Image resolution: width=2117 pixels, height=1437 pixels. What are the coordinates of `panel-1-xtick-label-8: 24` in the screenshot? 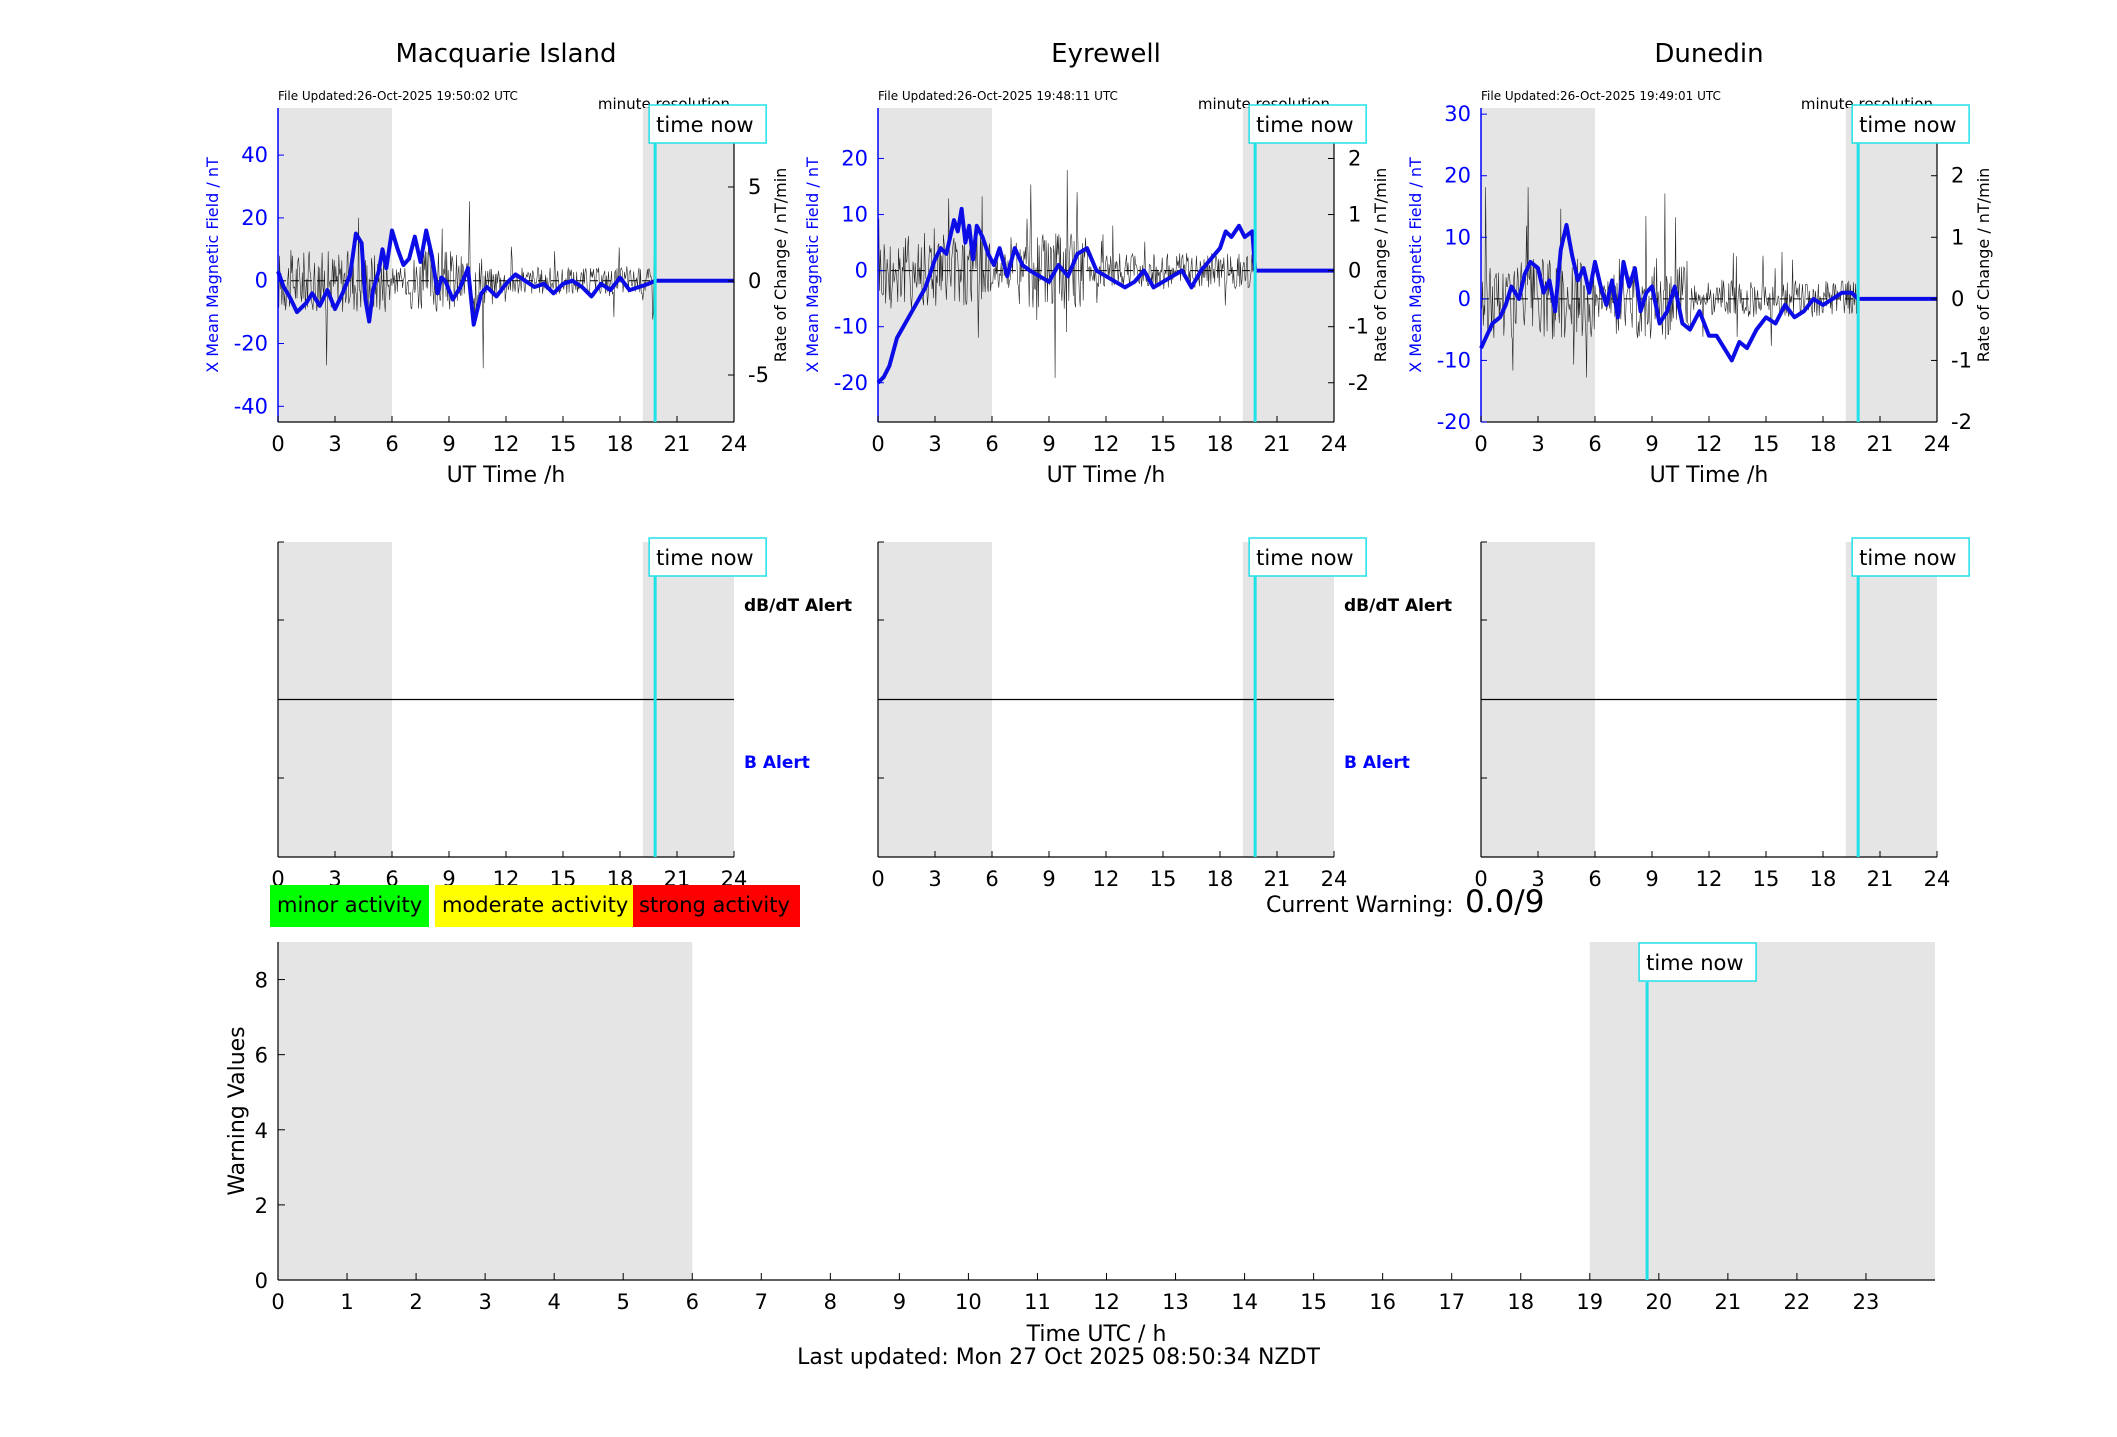 It's located at (734, 444).